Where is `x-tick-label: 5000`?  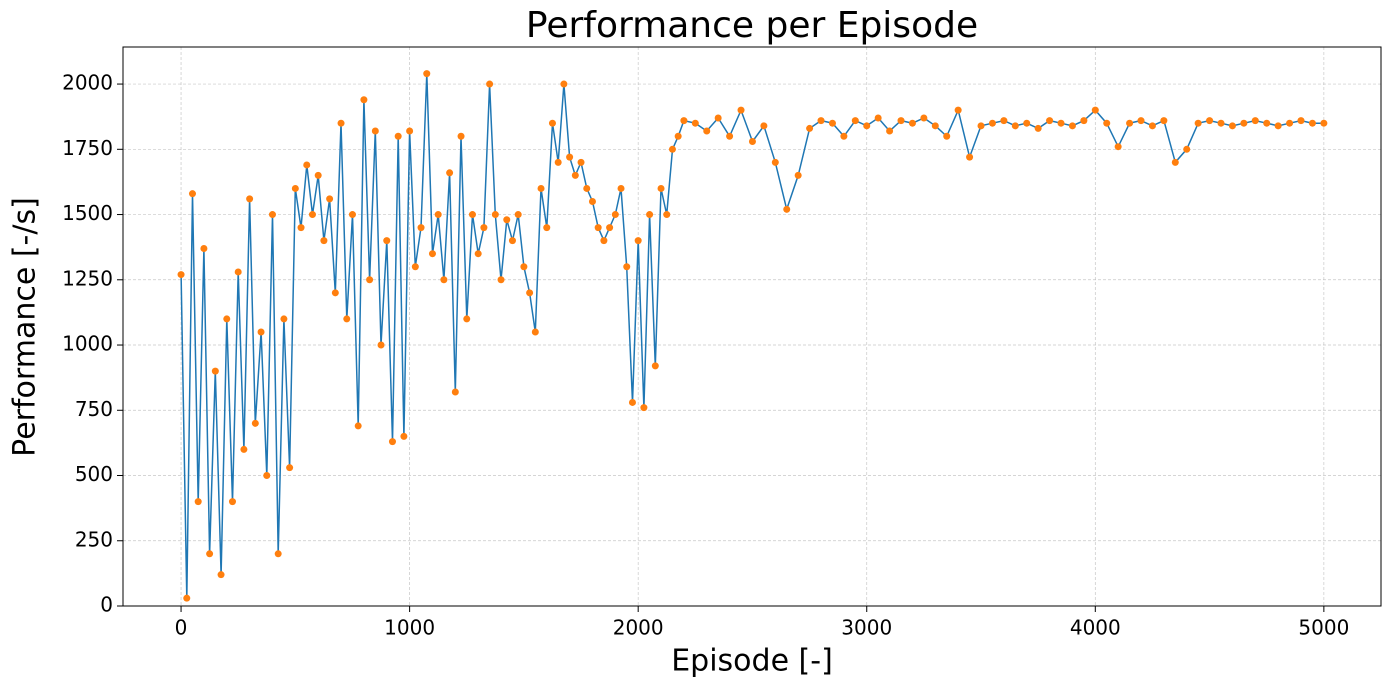 x-tick-label: 5000 is located at coordinates (1323, 628).